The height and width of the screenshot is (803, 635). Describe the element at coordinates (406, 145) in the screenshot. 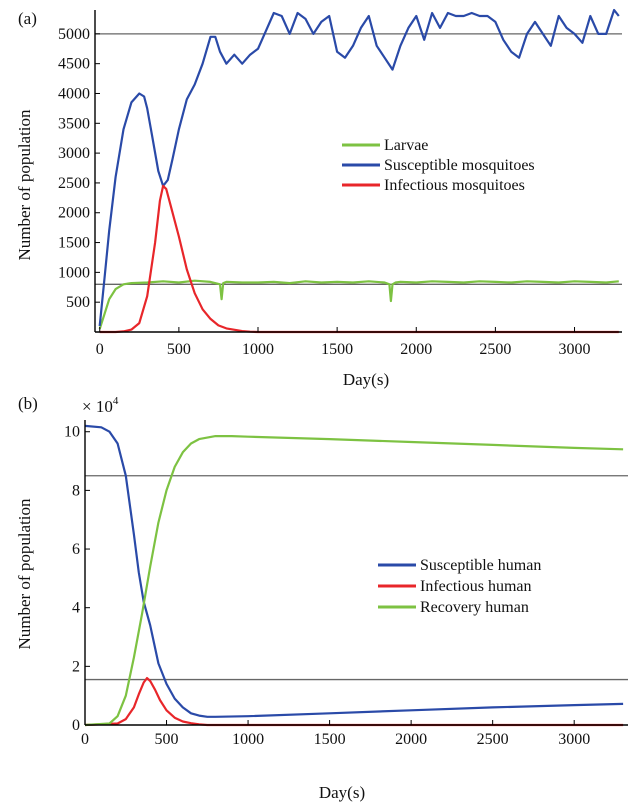

I see `legend-label: Larvae` at that location.